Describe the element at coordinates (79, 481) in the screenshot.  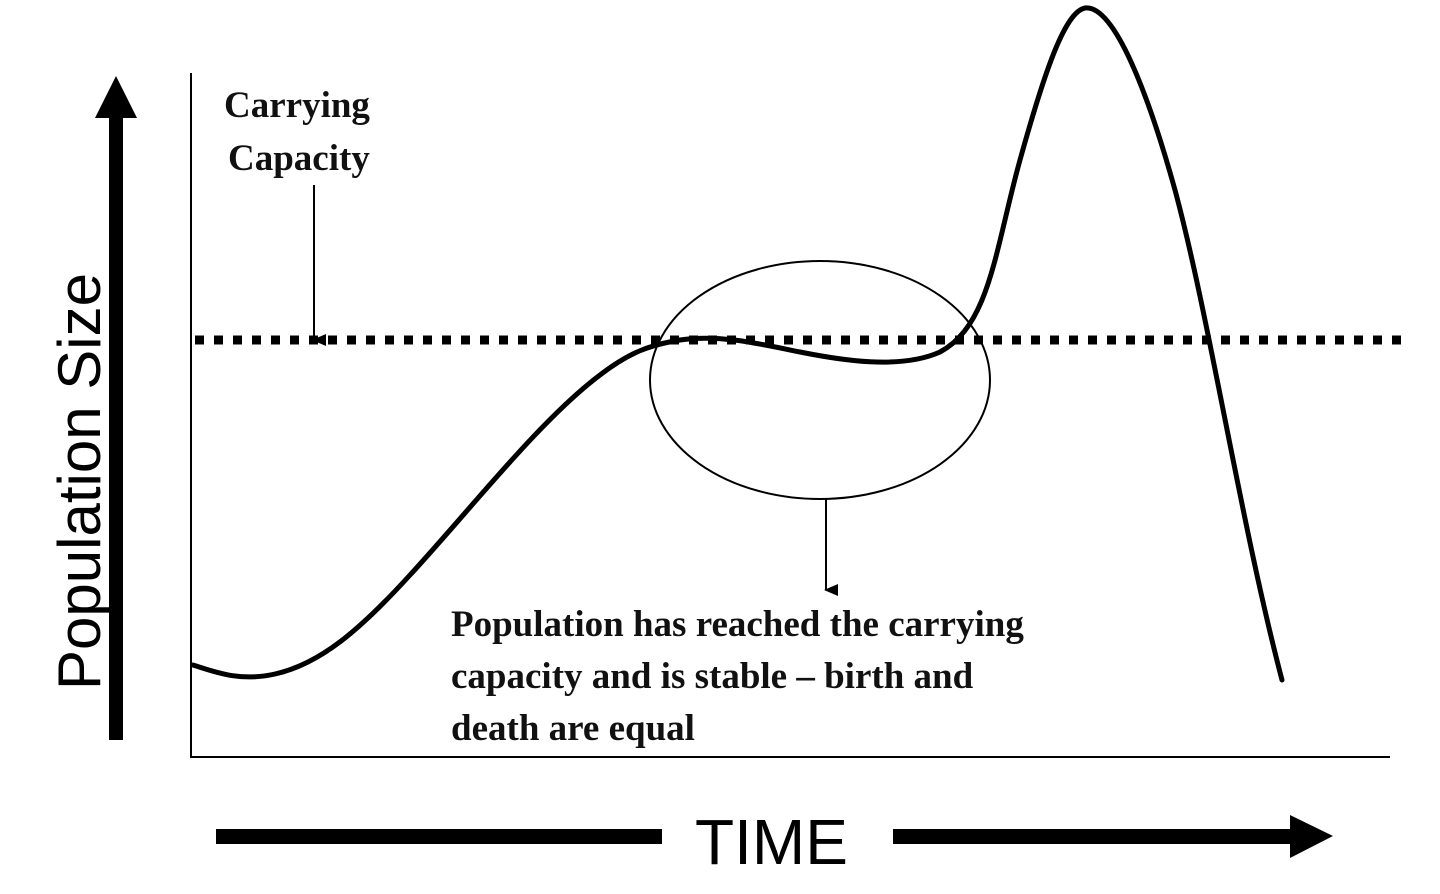
I see `y-axis-label: Population Size` at that location.